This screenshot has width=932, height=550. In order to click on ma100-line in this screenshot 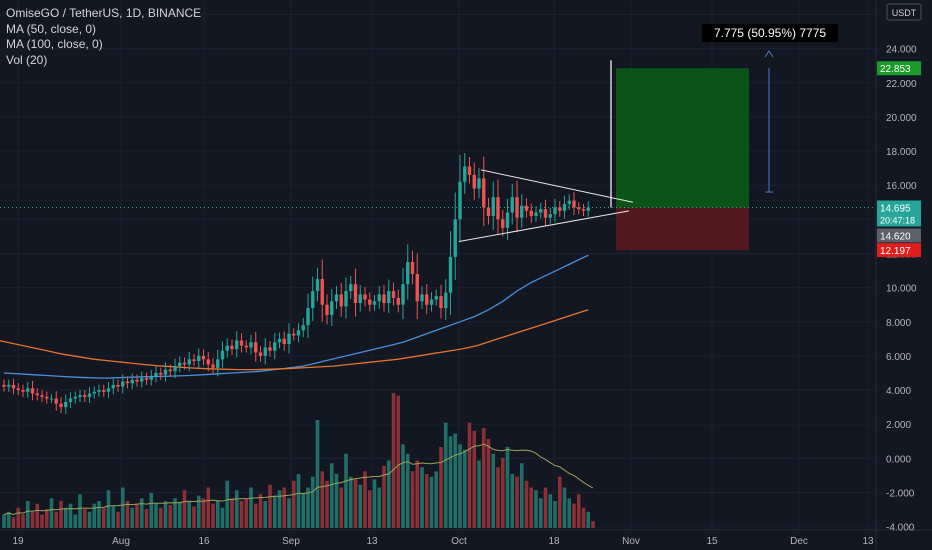, I will do `click(294, 340)`.